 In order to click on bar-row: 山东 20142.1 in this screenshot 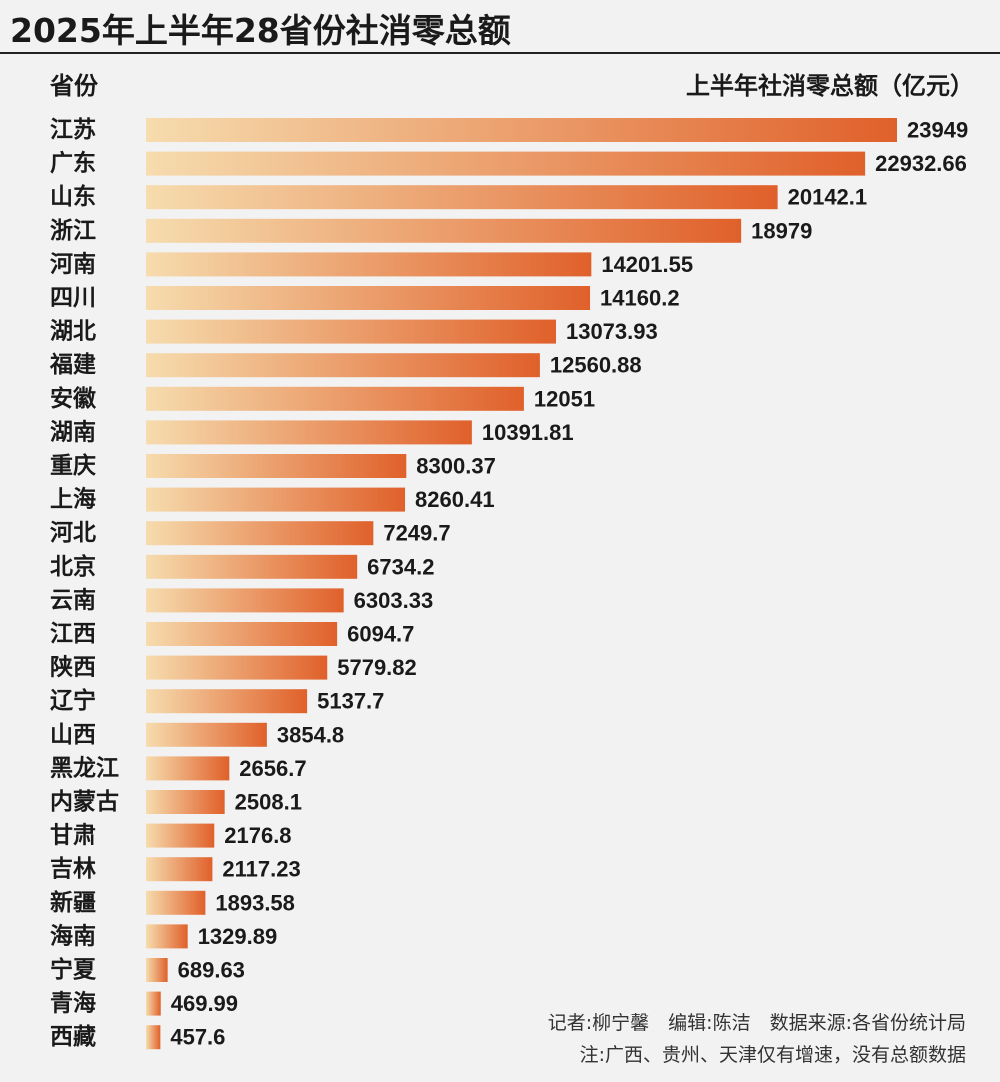, I will do `click(458, 196)`.